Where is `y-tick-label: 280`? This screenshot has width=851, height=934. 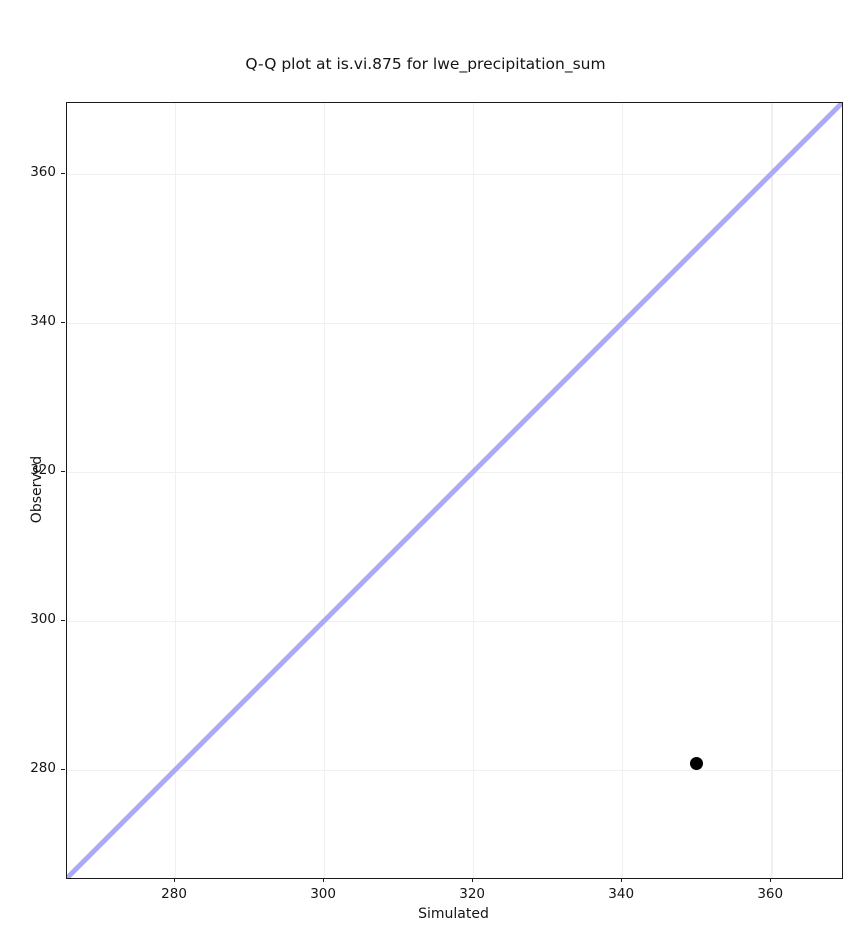
y-tick-label: 280 is located at coordinates (43, 767).